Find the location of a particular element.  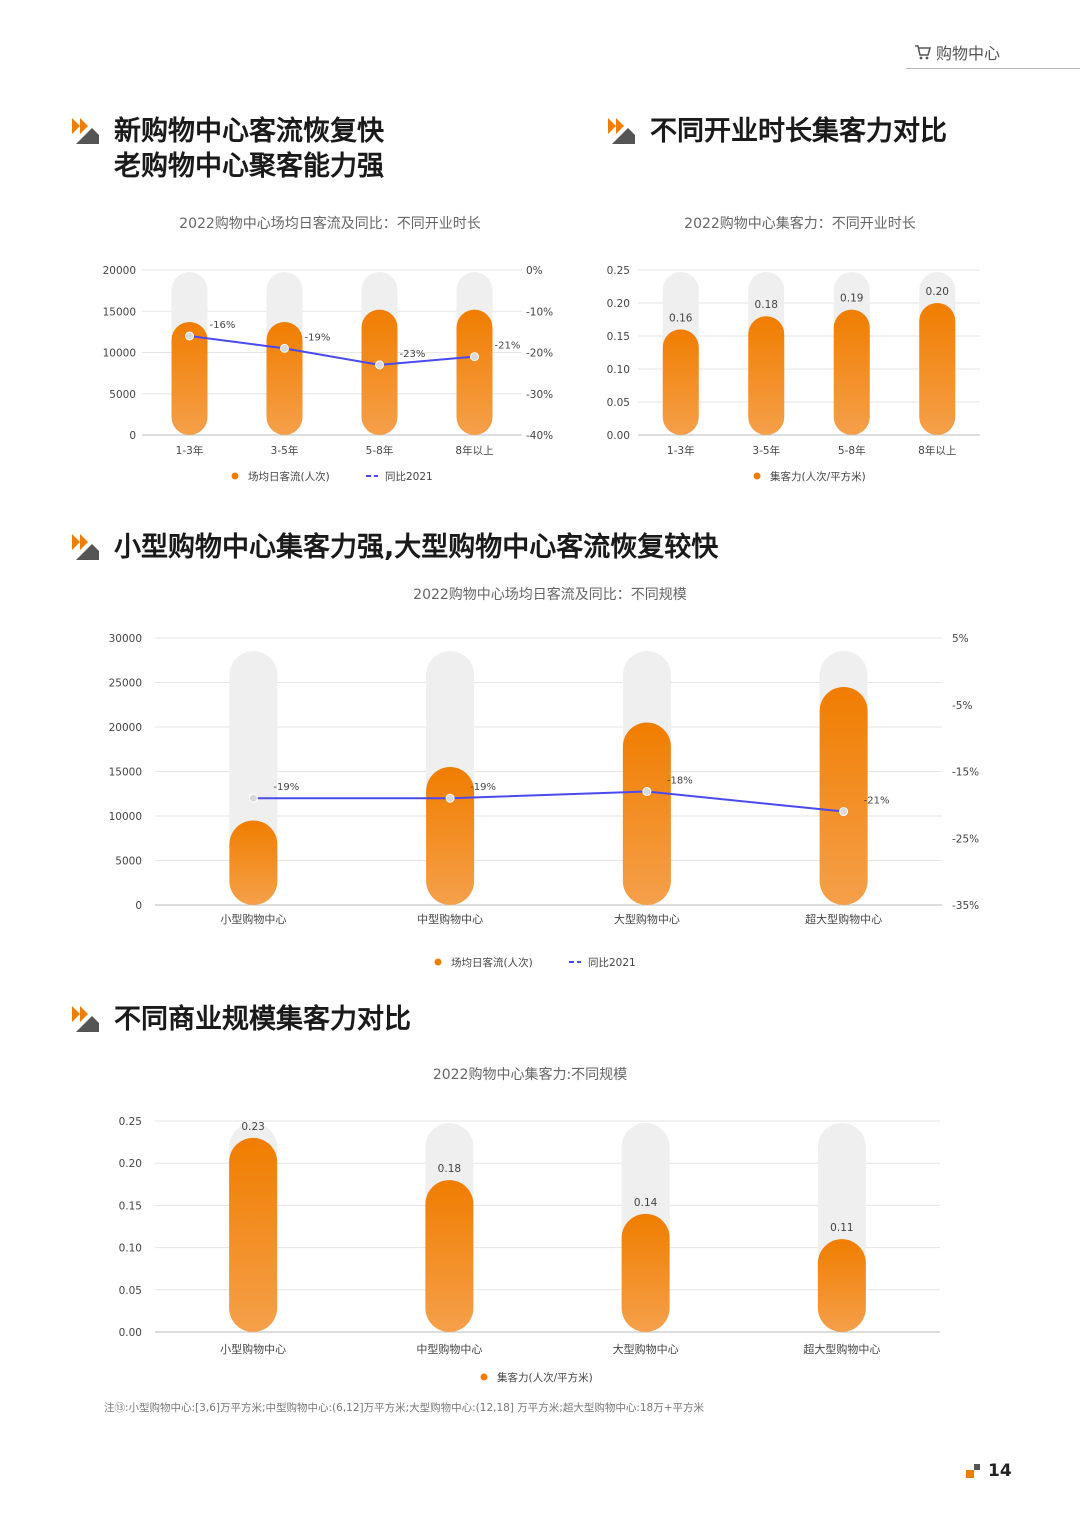

y-tick-label: 25000 is located at coordinates (125, 684).